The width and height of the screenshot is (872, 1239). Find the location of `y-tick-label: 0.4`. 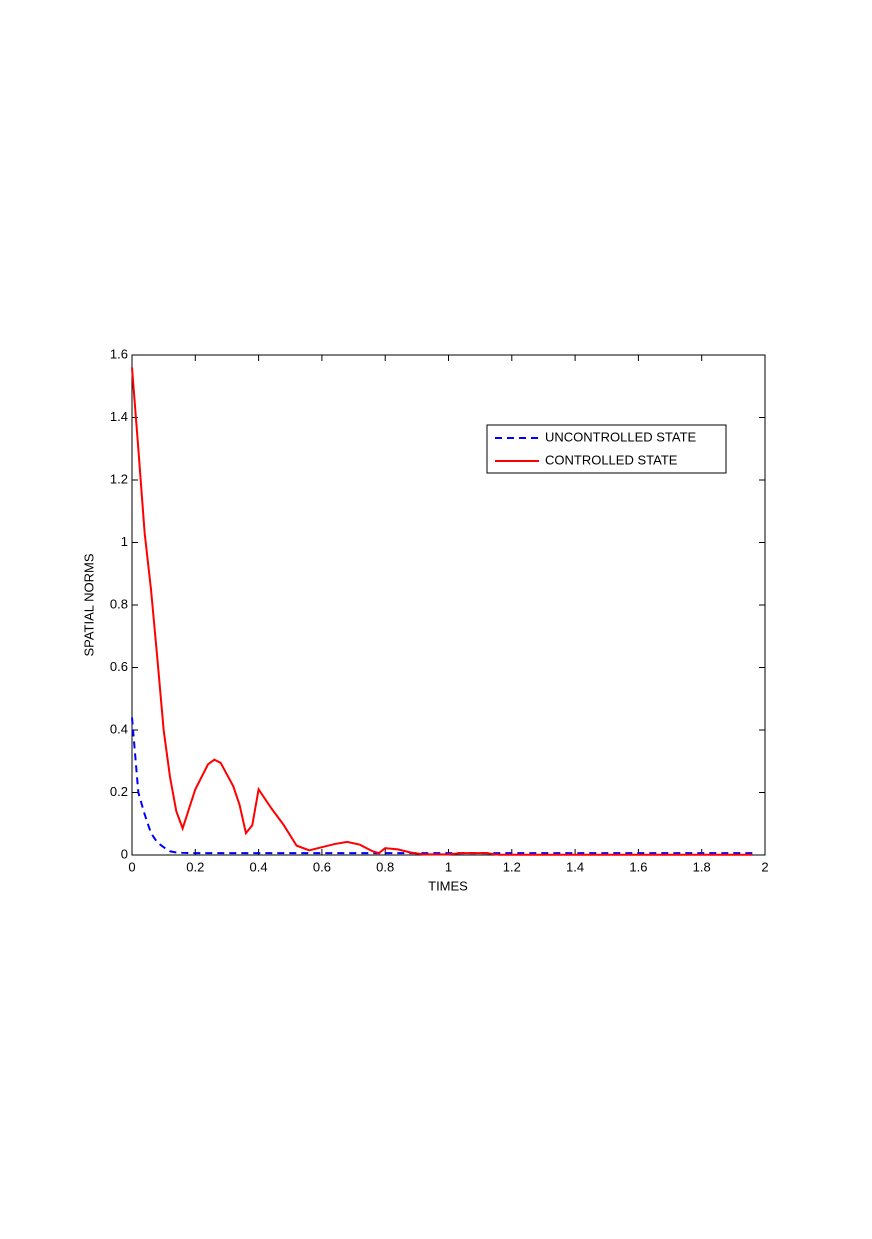

y-tick-label: 0.4 is located at coordinates (119, 728).